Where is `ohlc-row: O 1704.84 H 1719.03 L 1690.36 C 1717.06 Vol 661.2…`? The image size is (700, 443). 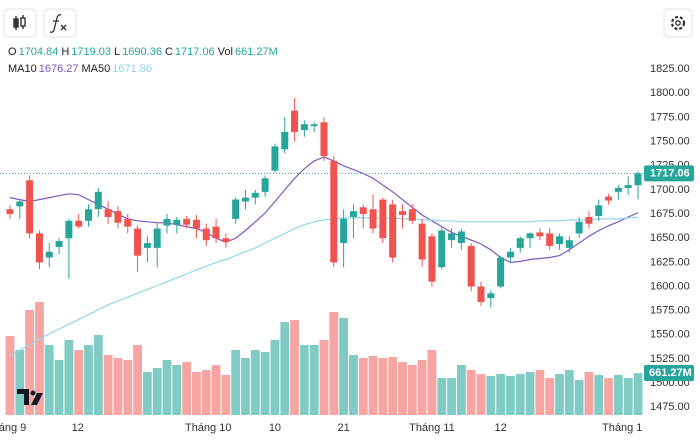 ohlc-row: O 1704.84 H 1719.03 L 1690.36 C 1717.06 Vol 661.2… is located at coordinates (144, 52).